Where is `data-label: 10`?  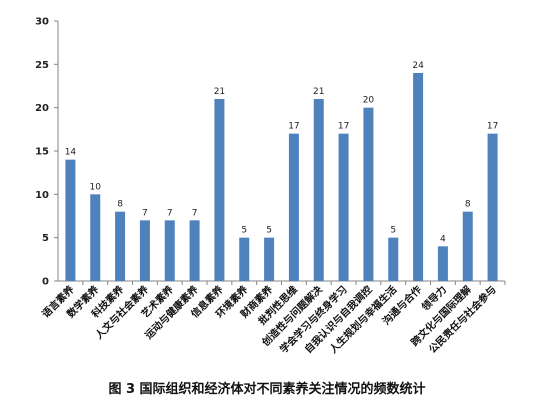 data-label: 10 is located at coordinates (96, 187).